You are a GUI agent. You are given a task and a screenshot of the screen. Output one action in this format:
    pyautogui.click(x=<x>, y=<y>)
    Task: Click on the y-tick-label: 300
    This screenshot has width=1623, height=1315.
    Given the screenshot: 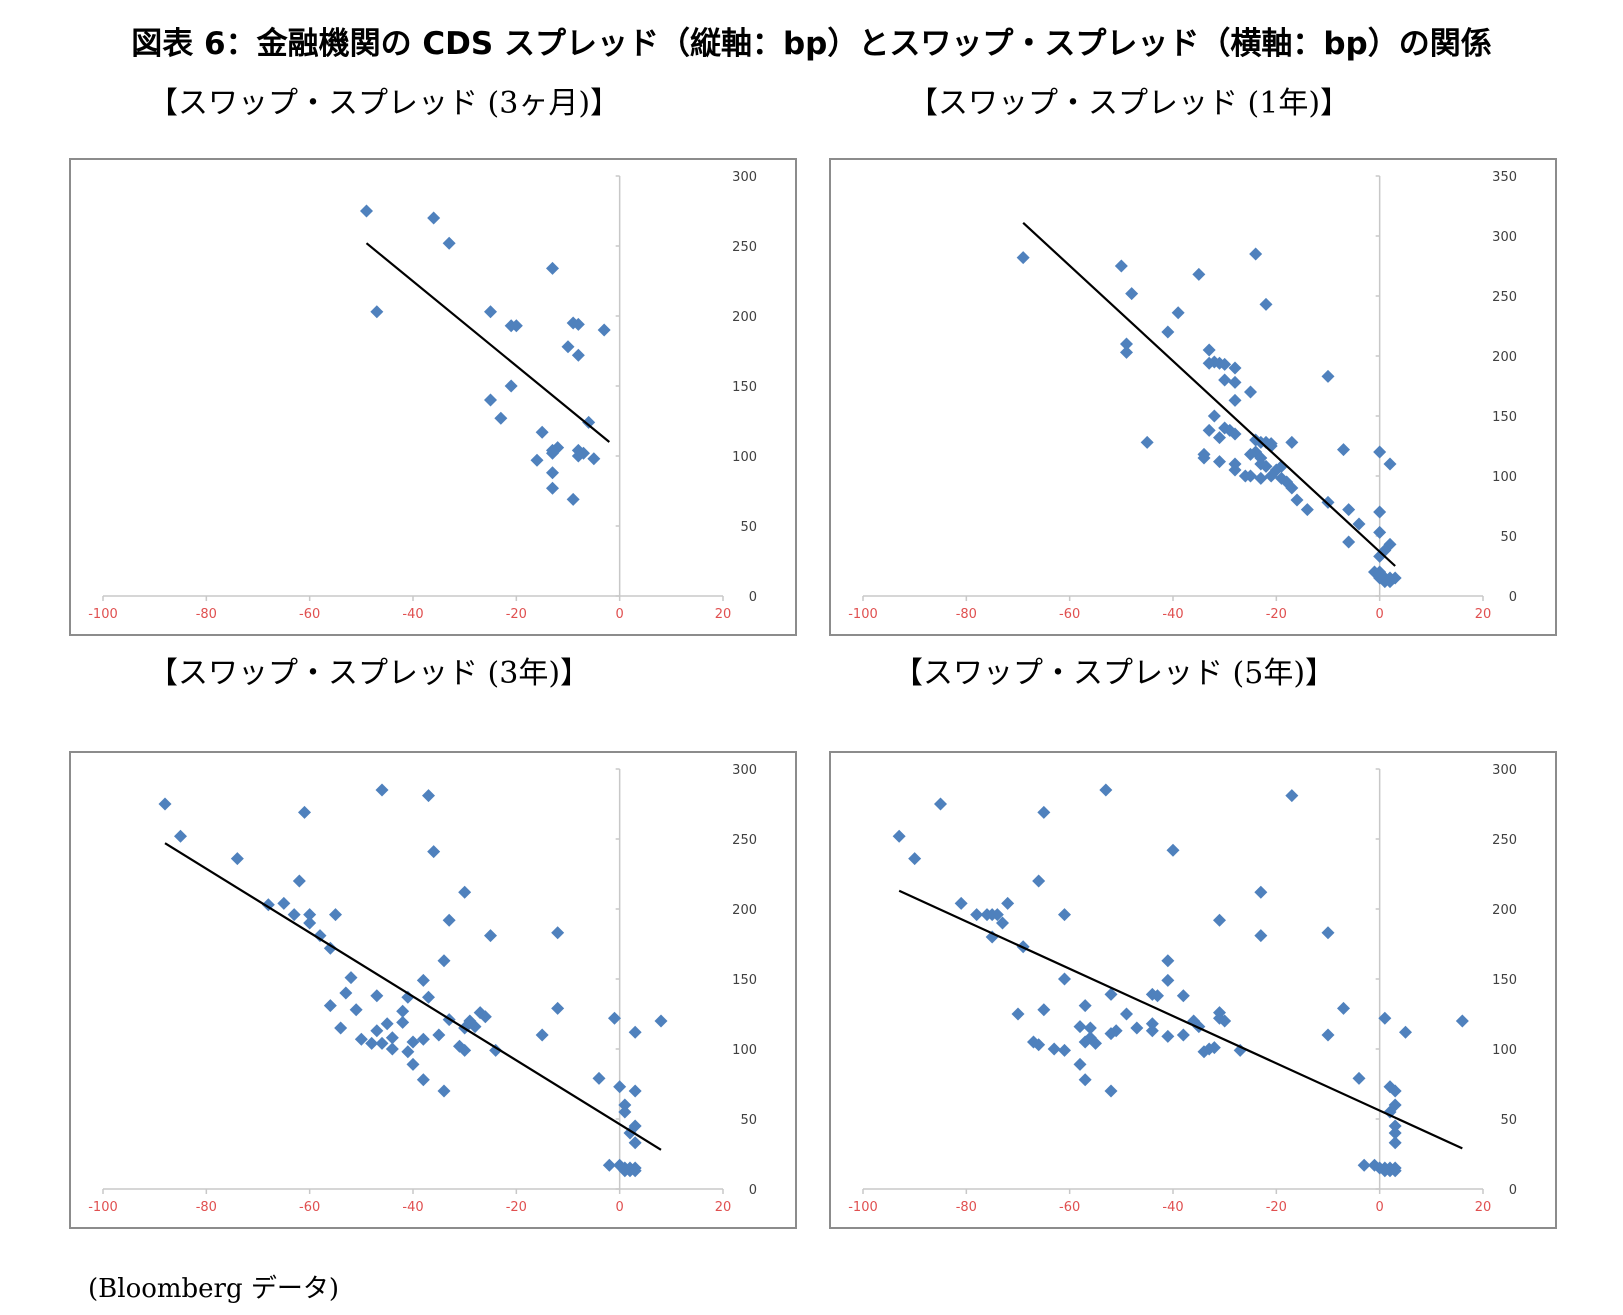 What is the action you would take?
    pyautogui.click(x=744, y=177)
    